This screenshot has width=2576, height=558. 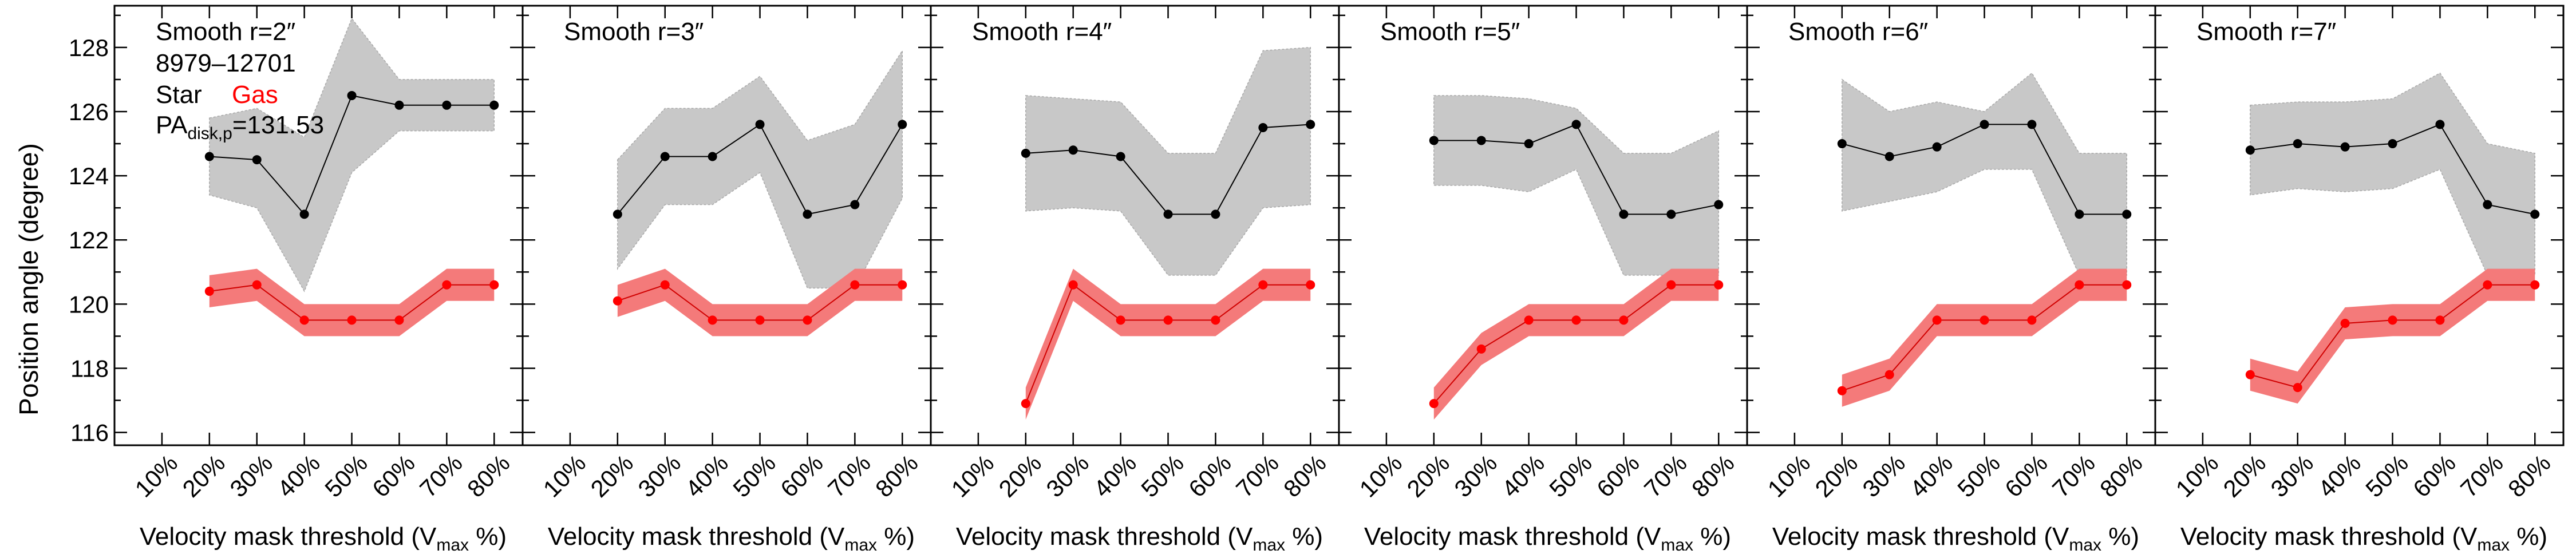 What do you see at coordinates (29, 279) in the screenshot?
I see `y-axis-label: Position angle (degree)` at bounding box center [29, 279].